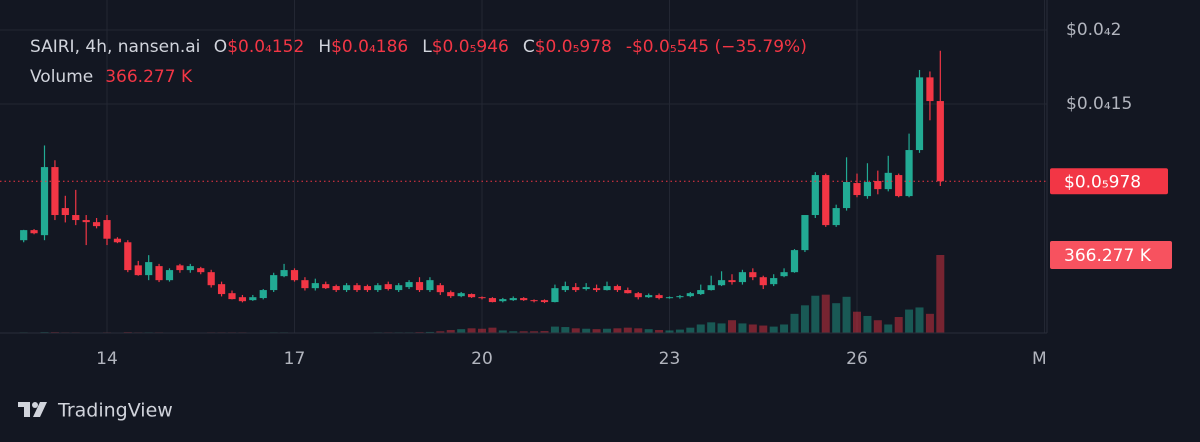 The width and height of the screenshot is (1200, 442). I want to click on x-tick-label: 17, so click(295, 359).